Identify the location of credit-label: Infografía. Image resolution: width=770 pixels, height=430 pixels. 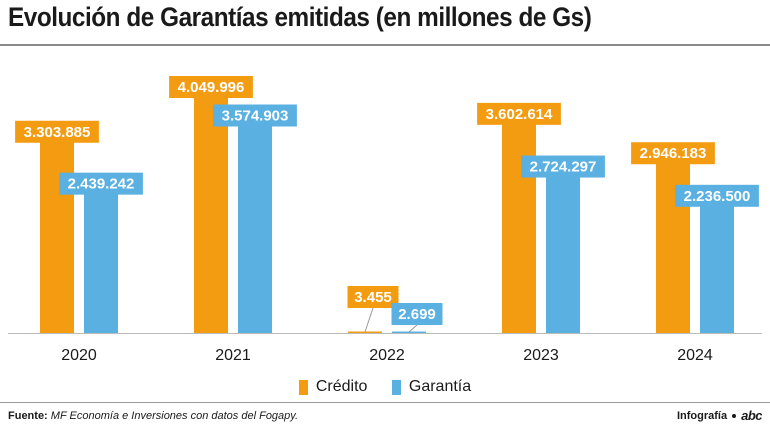
(702, 415).